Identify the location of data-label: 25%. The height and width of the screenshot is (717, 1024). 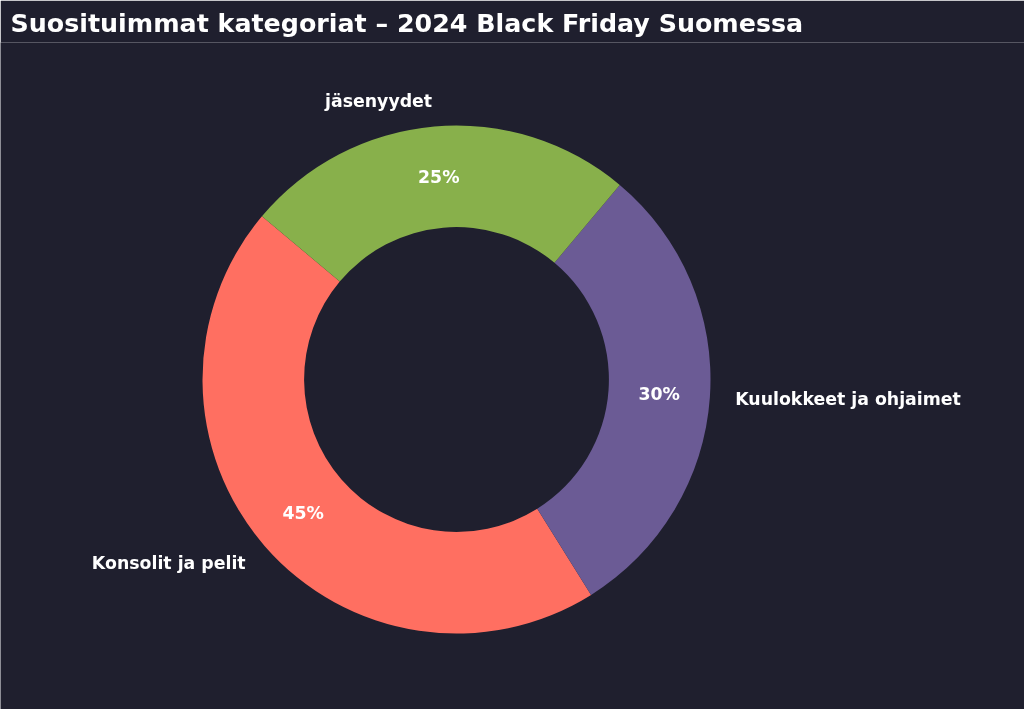
(439, 177).